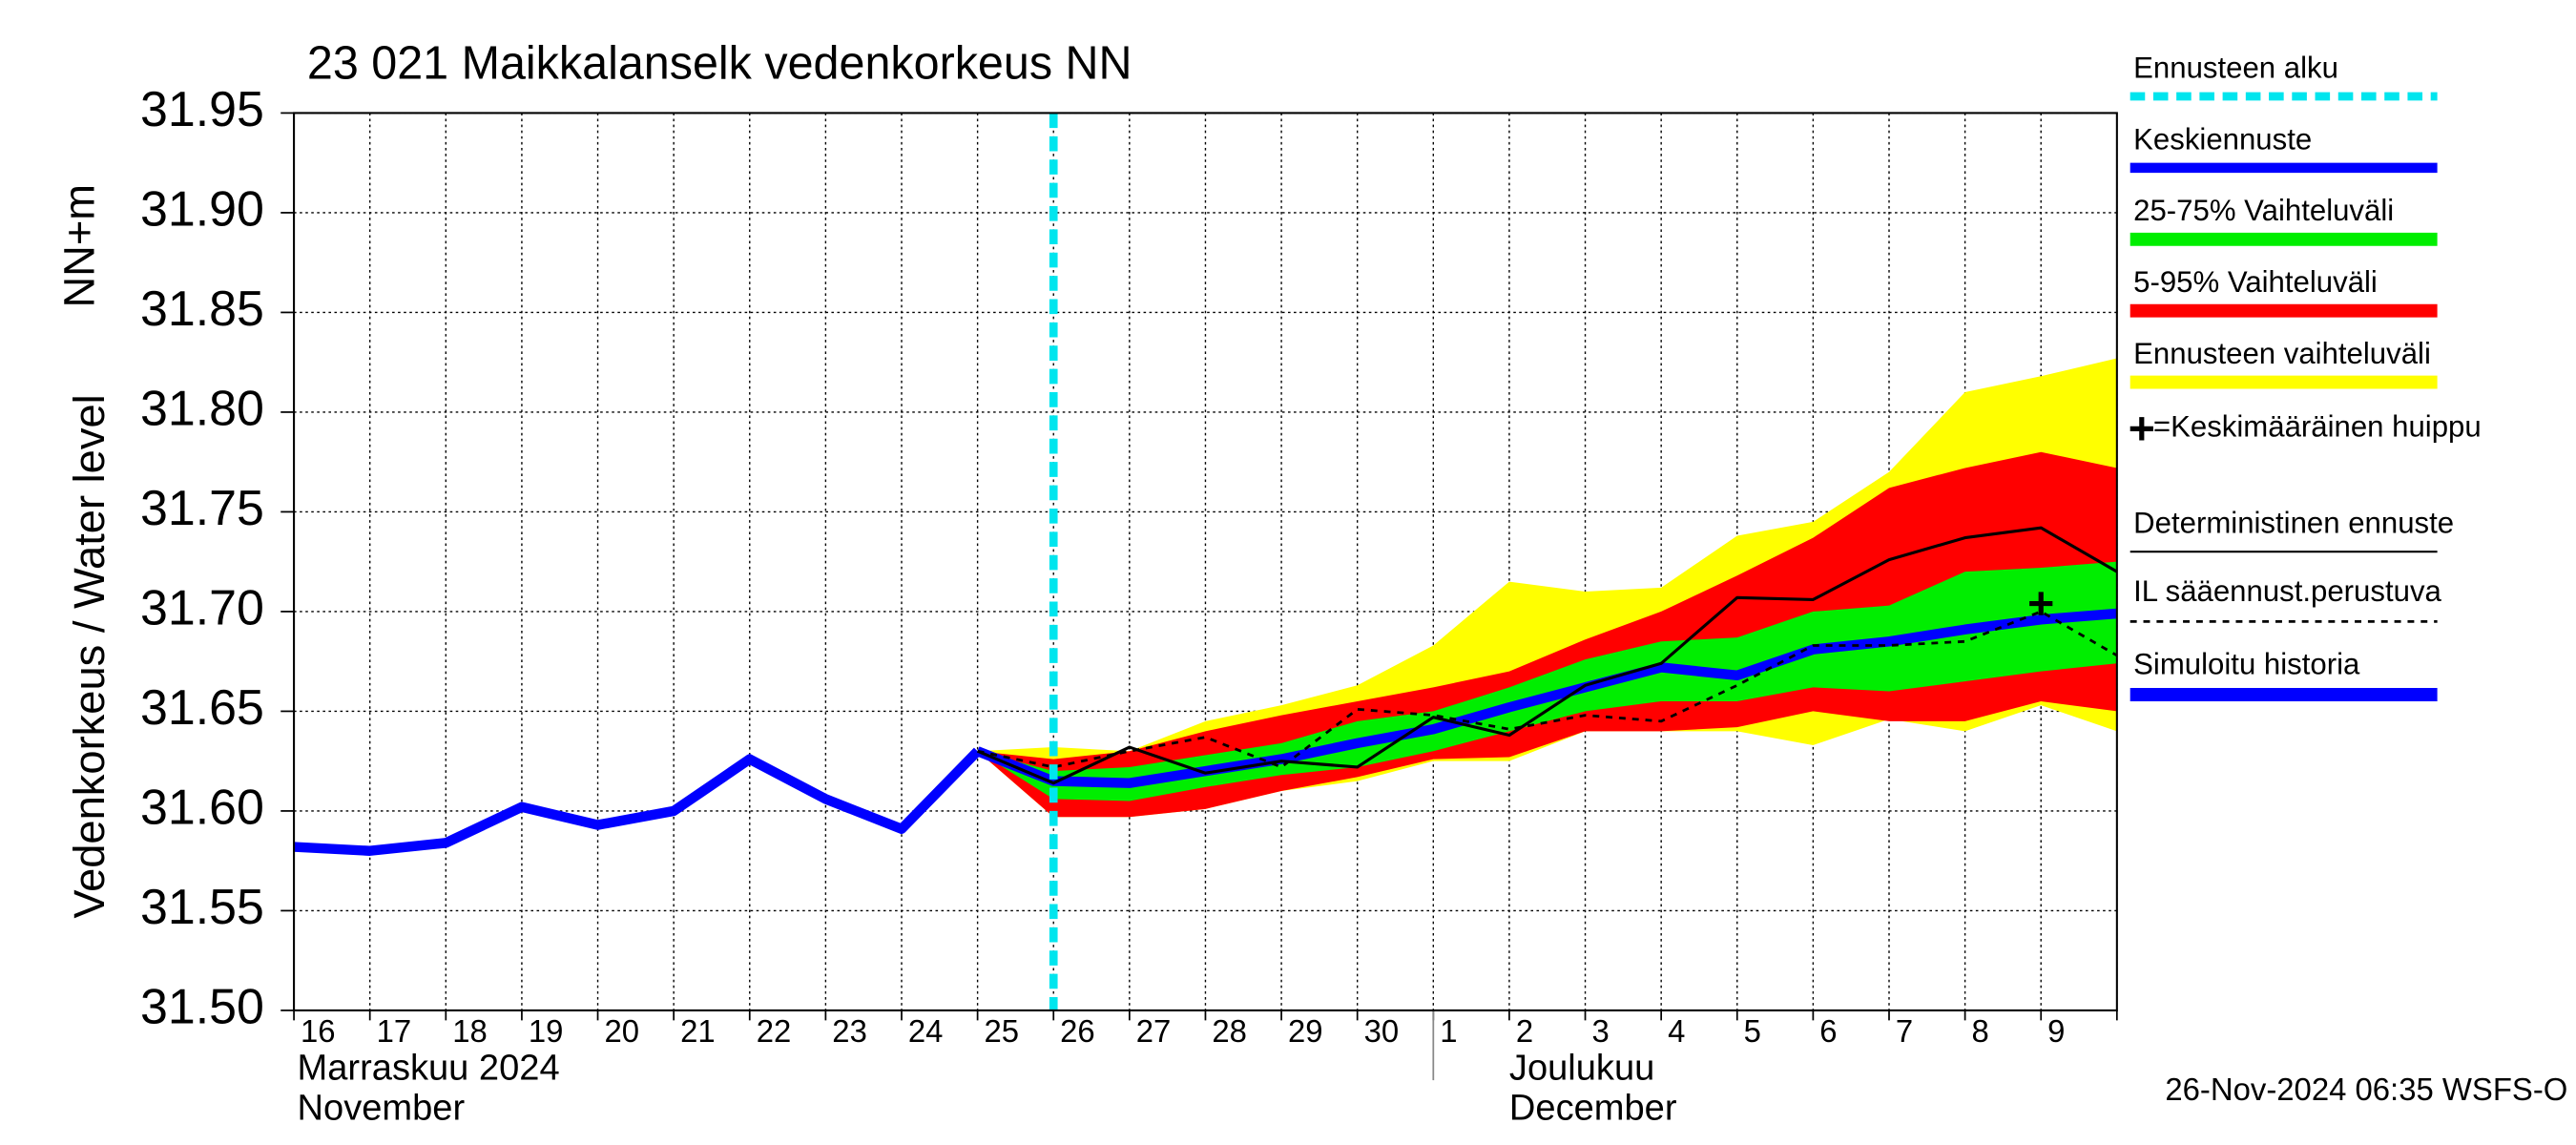 The image size is (2576, 1145). What do you see at coordinates (202, 109) in the screenshot?
I see `y-tick-label: 31.95` at bounding box center [202, 109].